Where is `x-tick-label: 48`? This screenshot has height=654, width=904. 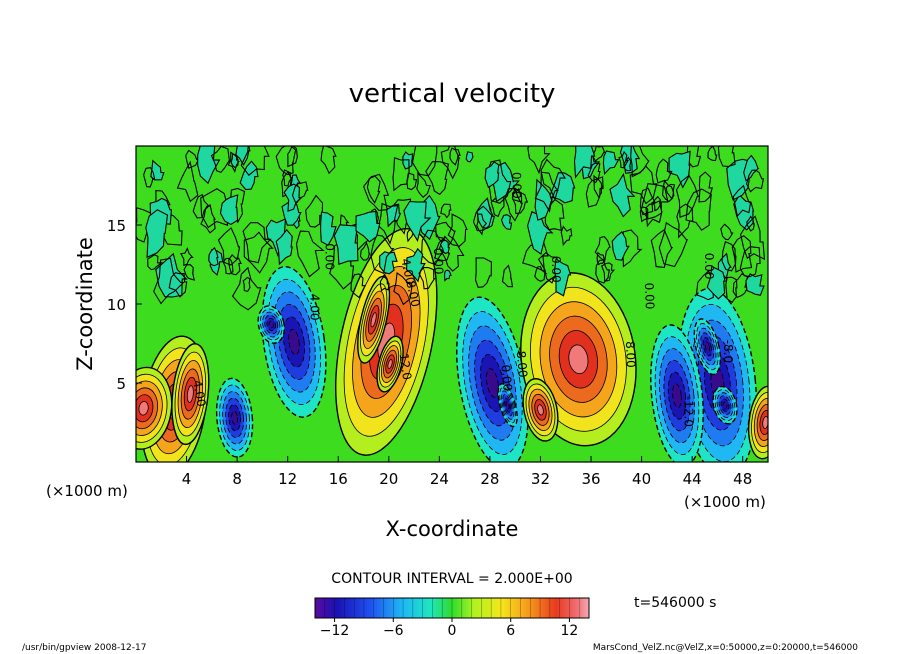 x-tick-label: 48 is located at coordinates (742, 479).